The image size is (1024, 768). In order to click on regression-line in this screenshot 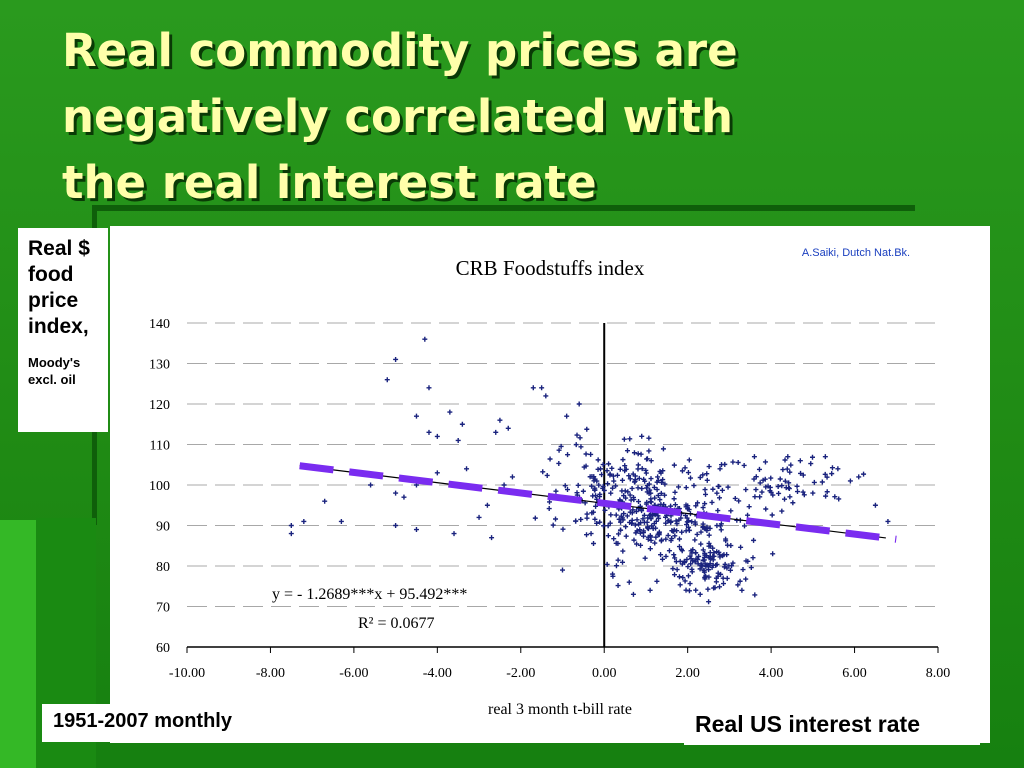, I will do `click(592, 502)`.